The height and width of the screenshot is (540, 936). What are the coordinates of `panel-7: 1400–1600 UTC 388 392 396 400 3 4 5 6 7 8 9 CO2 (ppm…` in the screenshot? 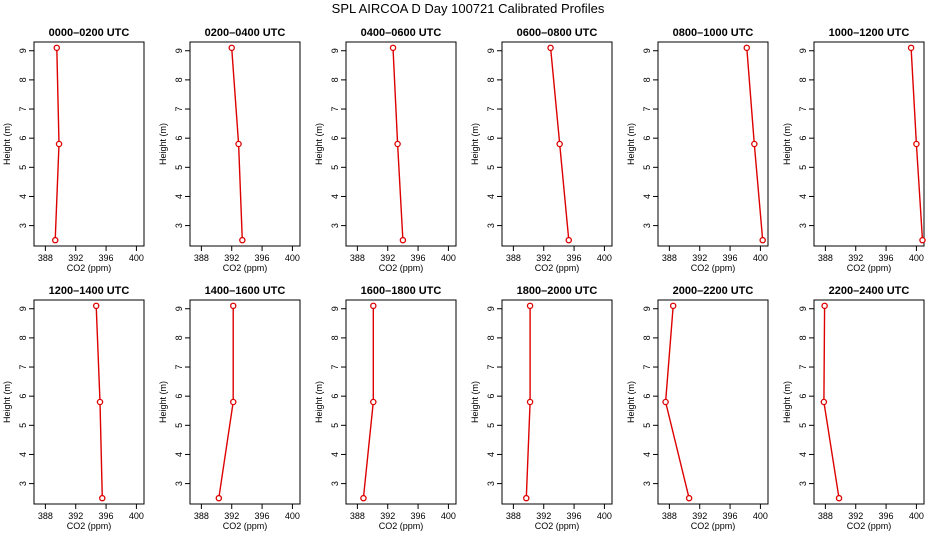 It's located at (229, 408).